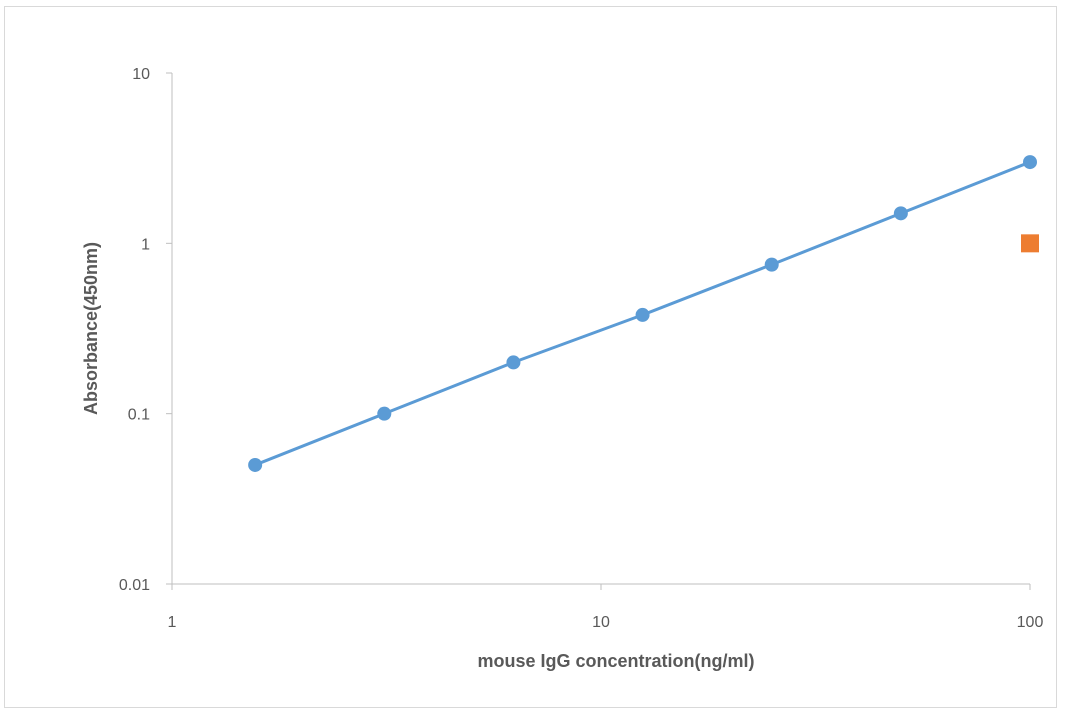 This screenshot has width=1067, height=717. I want to click on x-tick-label: 1, so click(172, 622).